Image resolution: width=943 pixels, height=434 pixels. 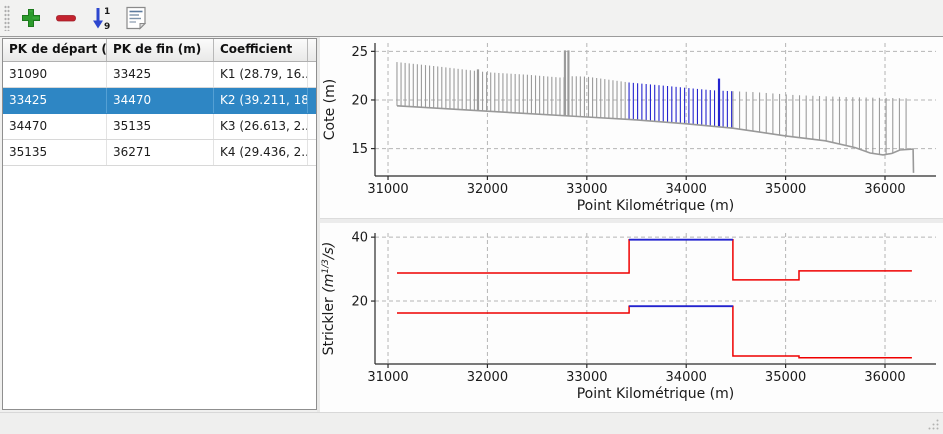 What do you see at coordinates (107, 12) in the screenshot?
I see `sort-icon-one: 1` at bounding box center [107, 12].